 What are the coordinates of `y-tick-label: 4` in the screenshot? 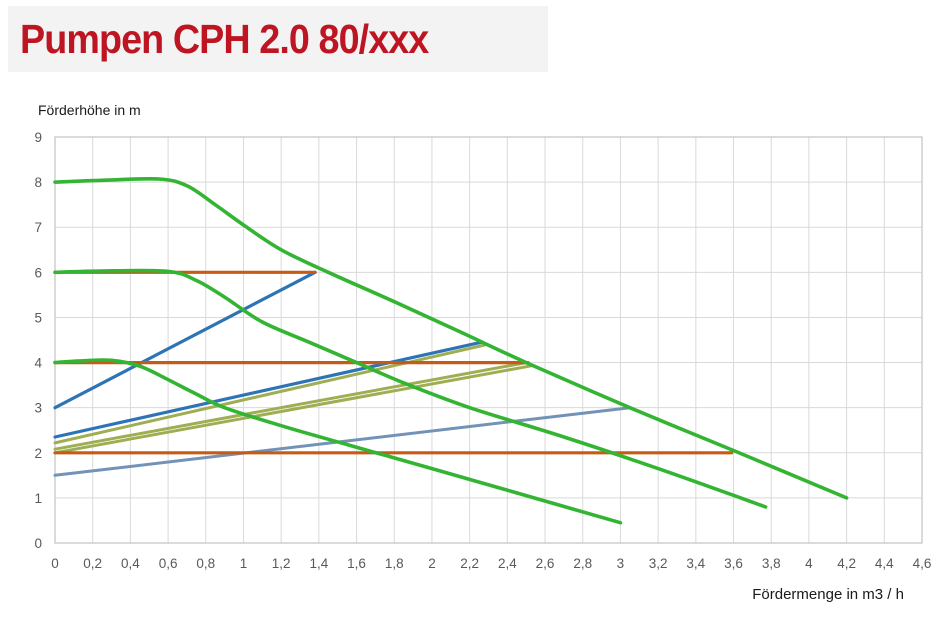 It's located at (38, 363).